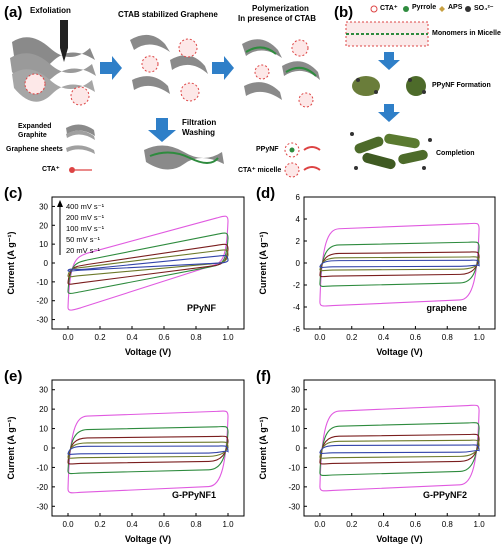 The width and height of the screenshot is (503, 550). Describe the element at coordinates (455, 153) in the screenshot. I see `stage-completion: Completion` at that location.